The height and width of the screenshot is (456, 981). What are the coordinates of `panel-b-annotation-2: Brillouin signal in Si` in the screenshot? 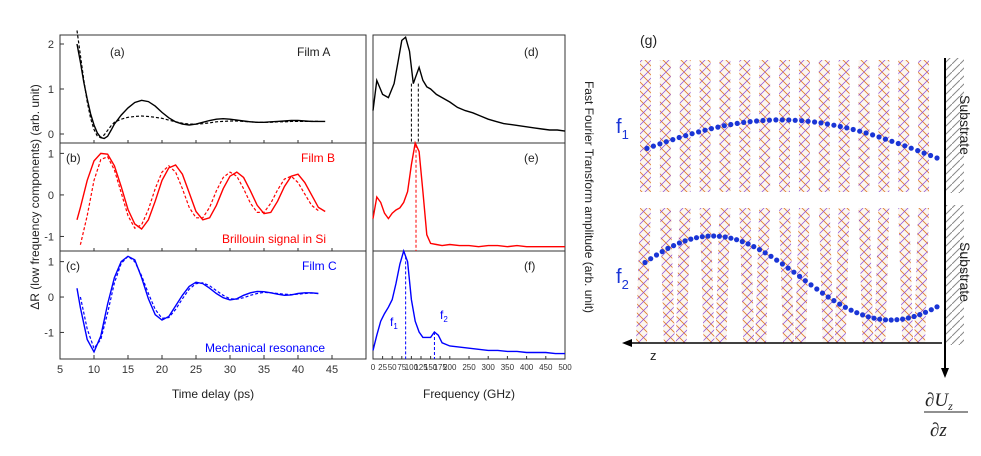 It's located at (274, 239).